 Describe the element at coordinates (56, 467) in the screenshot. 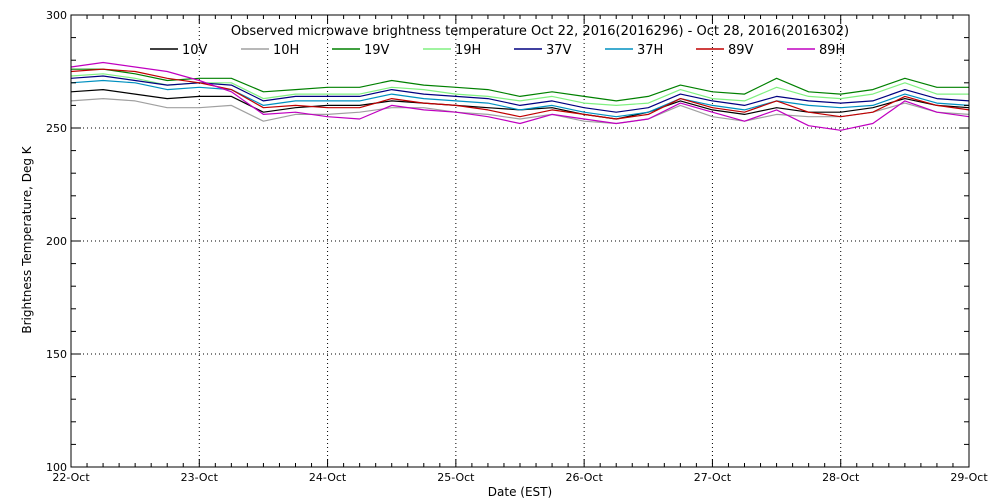

I see `y-tick-label: 100` at that location.